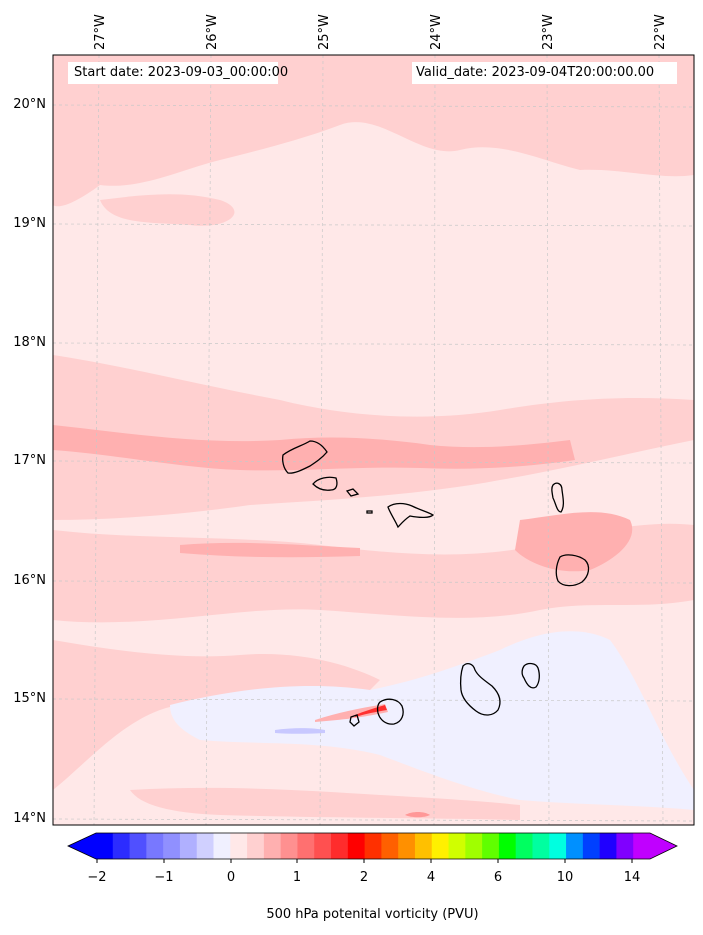 The image size is (703, 935). I want to click on pv-red-streak, so click(351, 713).